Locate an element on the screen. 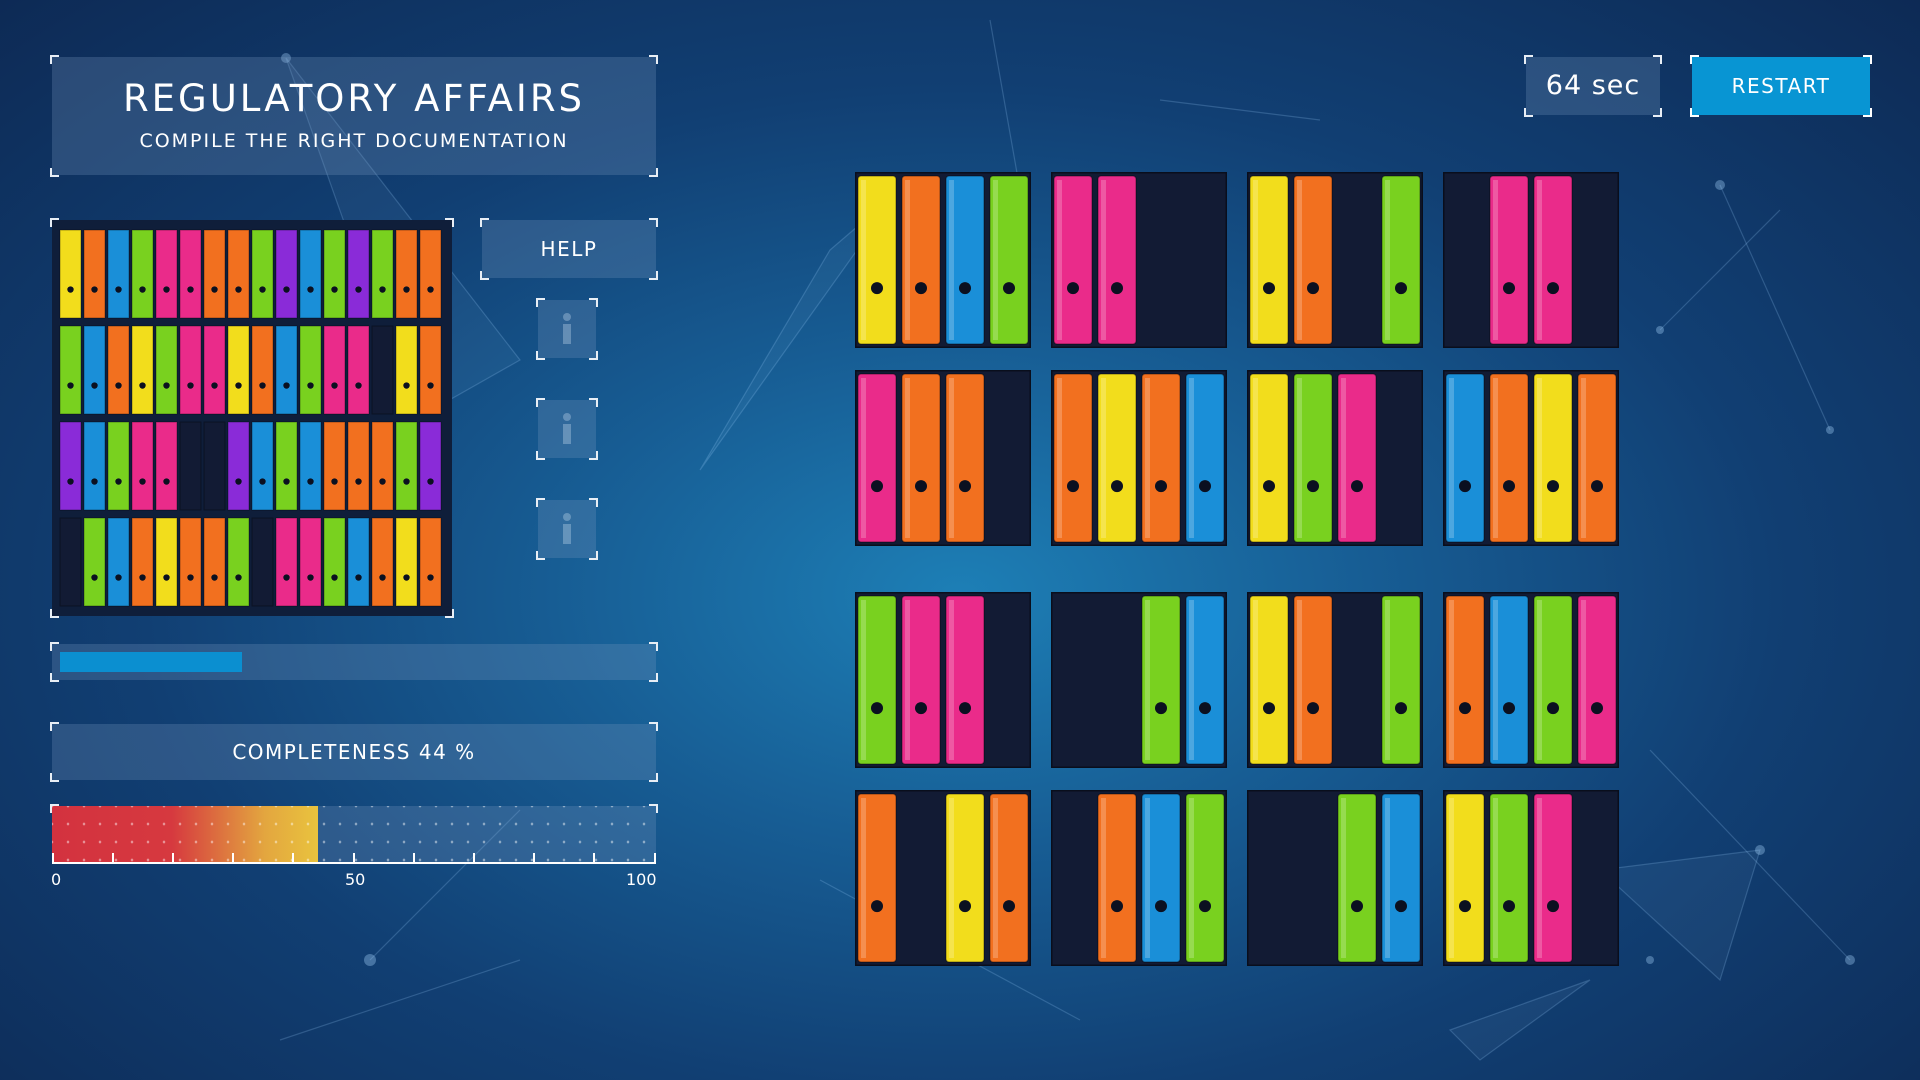 Image resolution: width=1920 pixels, height=1080 pixels. axis-label-max: 100 is located at coordinates (641, 879).